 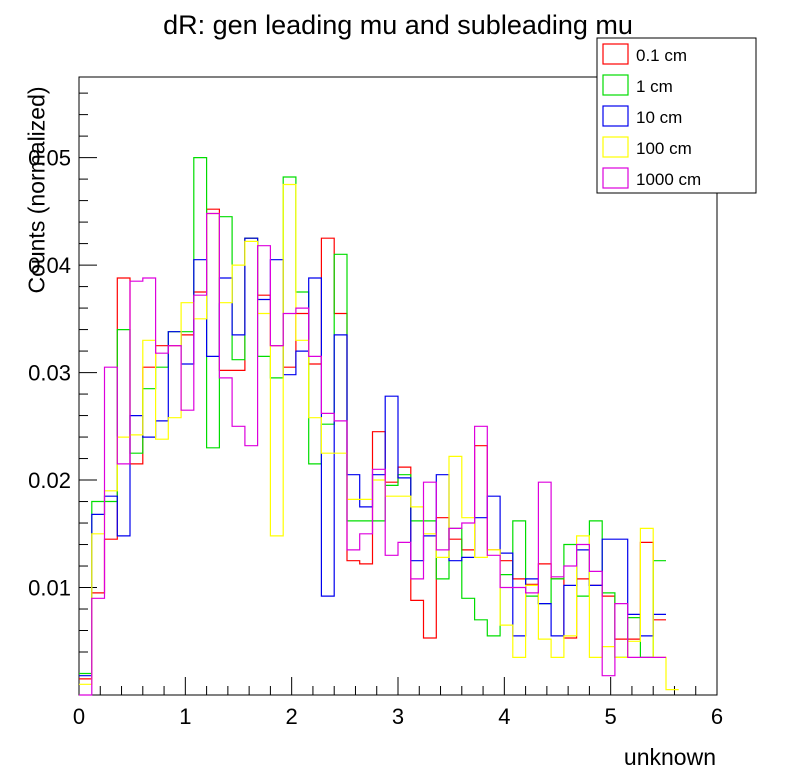 I want to click on legend-entry-label: 1000 cm, so click(x=668, y=179).